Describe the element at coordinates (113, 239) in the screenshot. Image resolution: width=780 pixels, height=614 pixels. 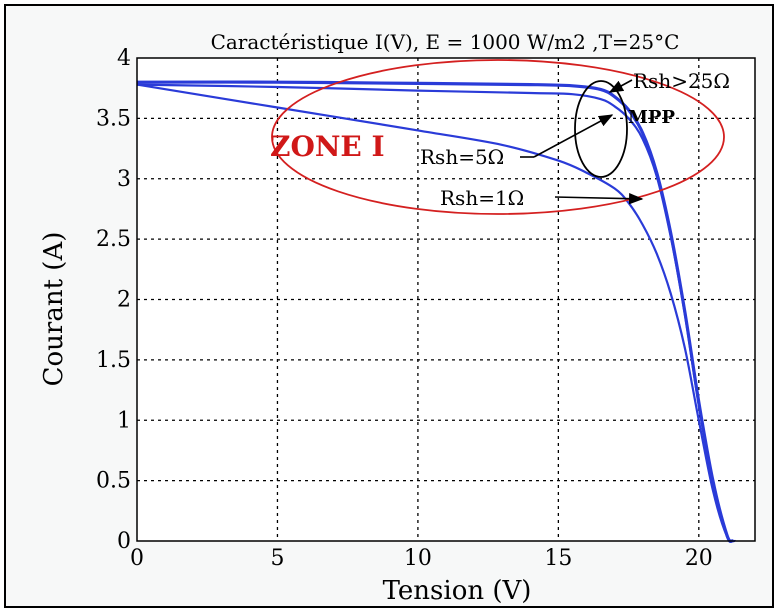
I see `y-tick-label: 2.5` at that location.